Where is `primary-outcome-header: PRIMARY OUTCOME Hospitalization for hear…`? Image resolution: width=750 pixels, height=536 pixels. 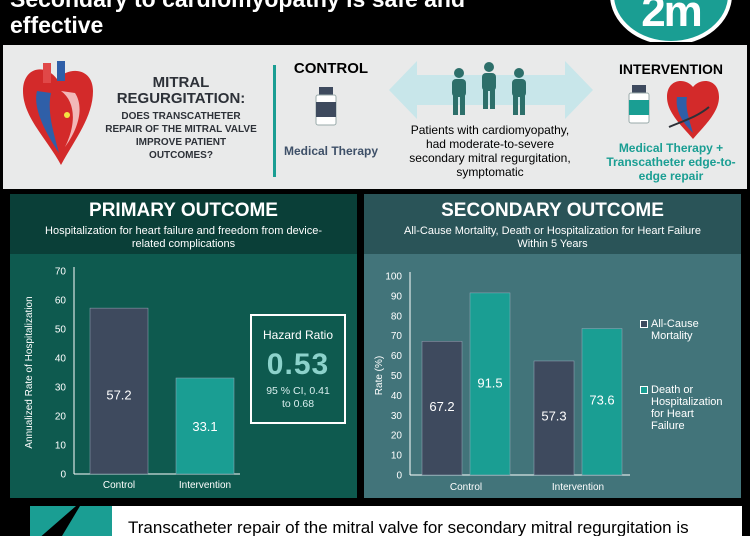
primary-outcome-header: PRIMARY OUTCOME Hospitalization for hear… is located at coordinates (183, 224).